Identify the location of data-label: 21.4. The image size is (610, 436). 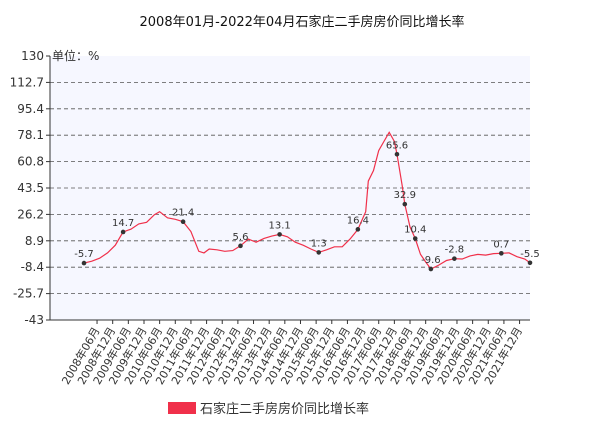
(183, 213).